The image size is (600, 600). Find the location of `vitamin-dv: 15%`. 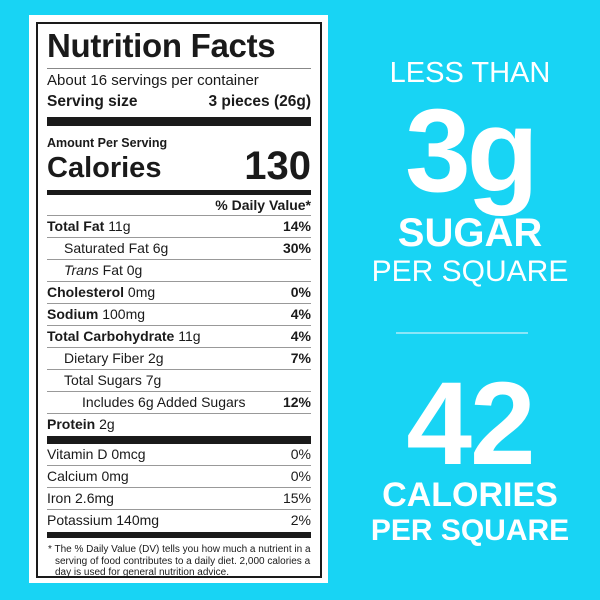

vitamin-dv: 15% is located at coordinates (296, 498).